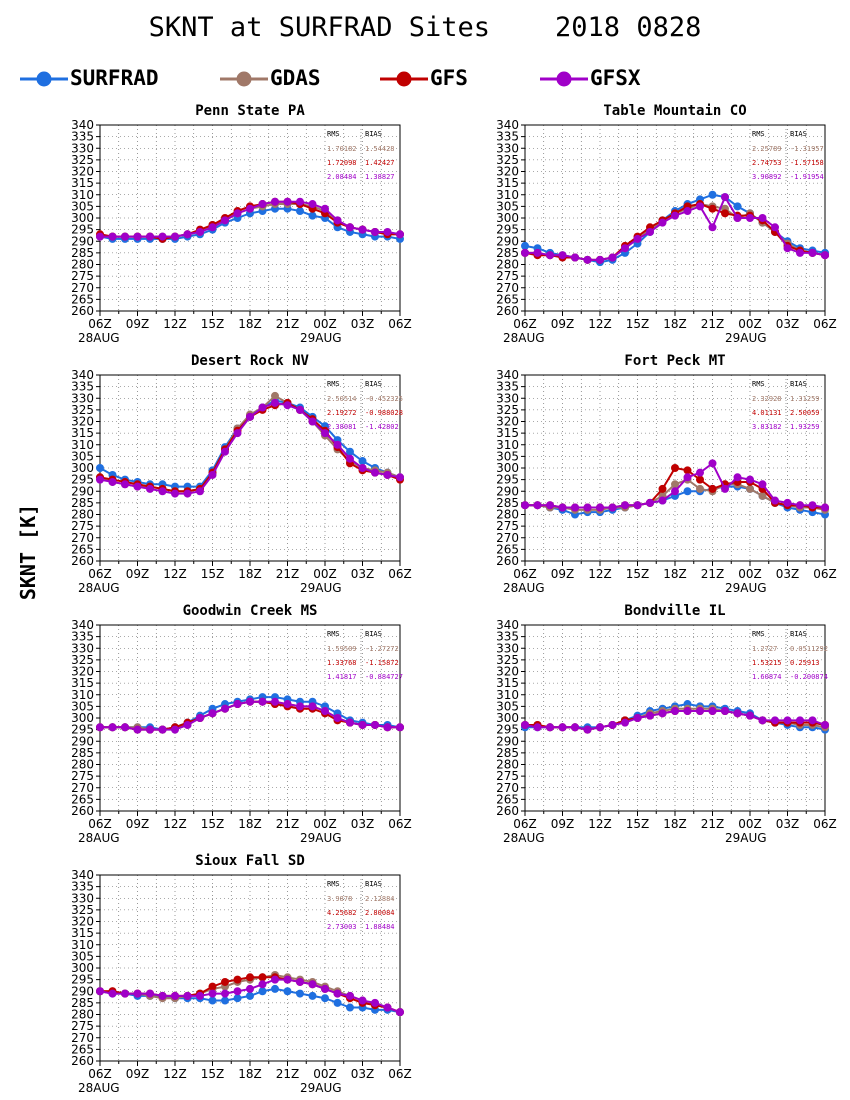  Describe the element at coordinates (250, 361) in the screenshot. I see `panel-title: Desert Rock NV` at that location.